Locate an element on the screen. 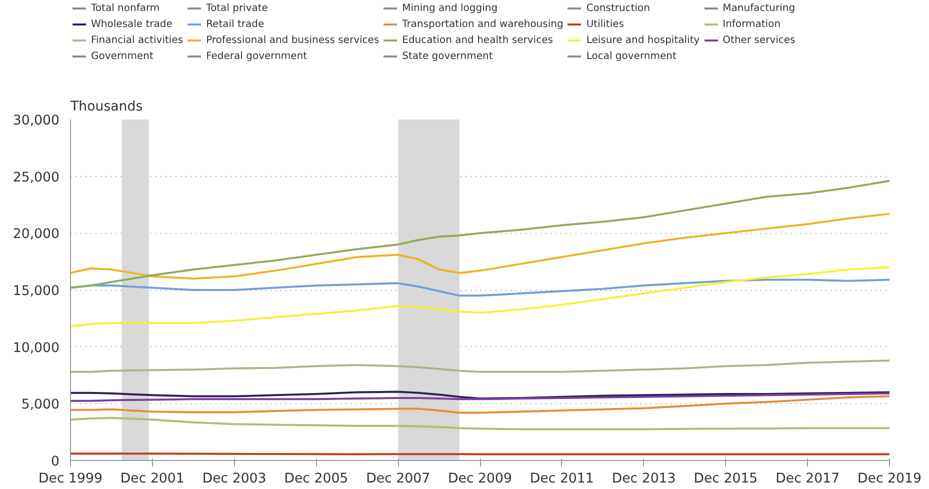 Image resolution: width=929 pixels, height=489 pixels. x-tick-label: Dec 2001 is located at coordinates (152, 479).